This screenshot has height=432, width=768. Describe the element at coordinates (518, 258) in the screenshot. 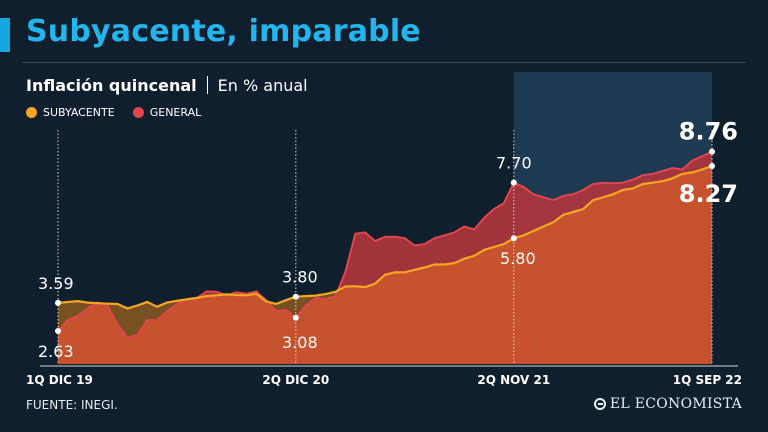

I see `annotation-label-5: 5.80` at that location.